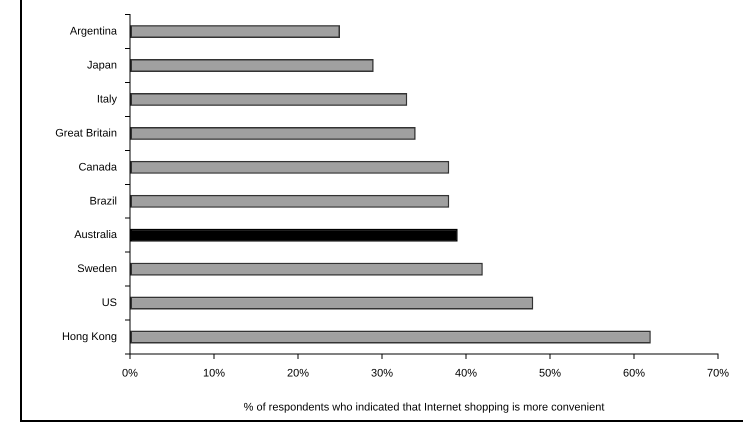 This screenshot has height=424, width=743. Describe the element at coordinates (298, 374) in the screenshot. I see `x-tick-label: 20%` at that location.